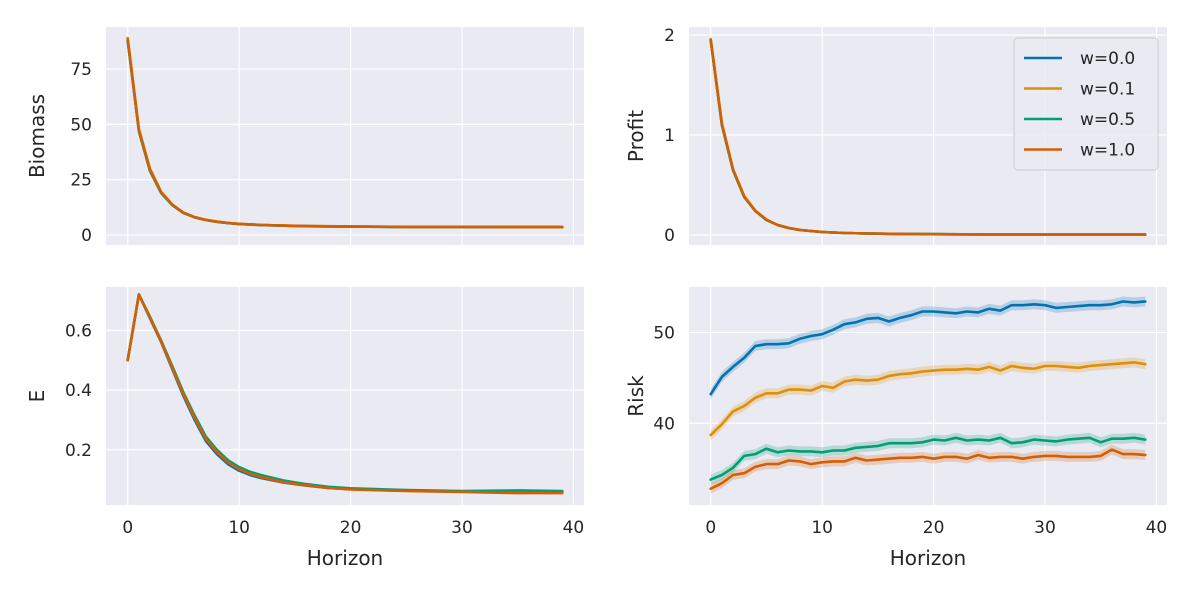 This screenshot has width=1200, height=600. I want to click on series-band-w=0.0, so click(928, 348).